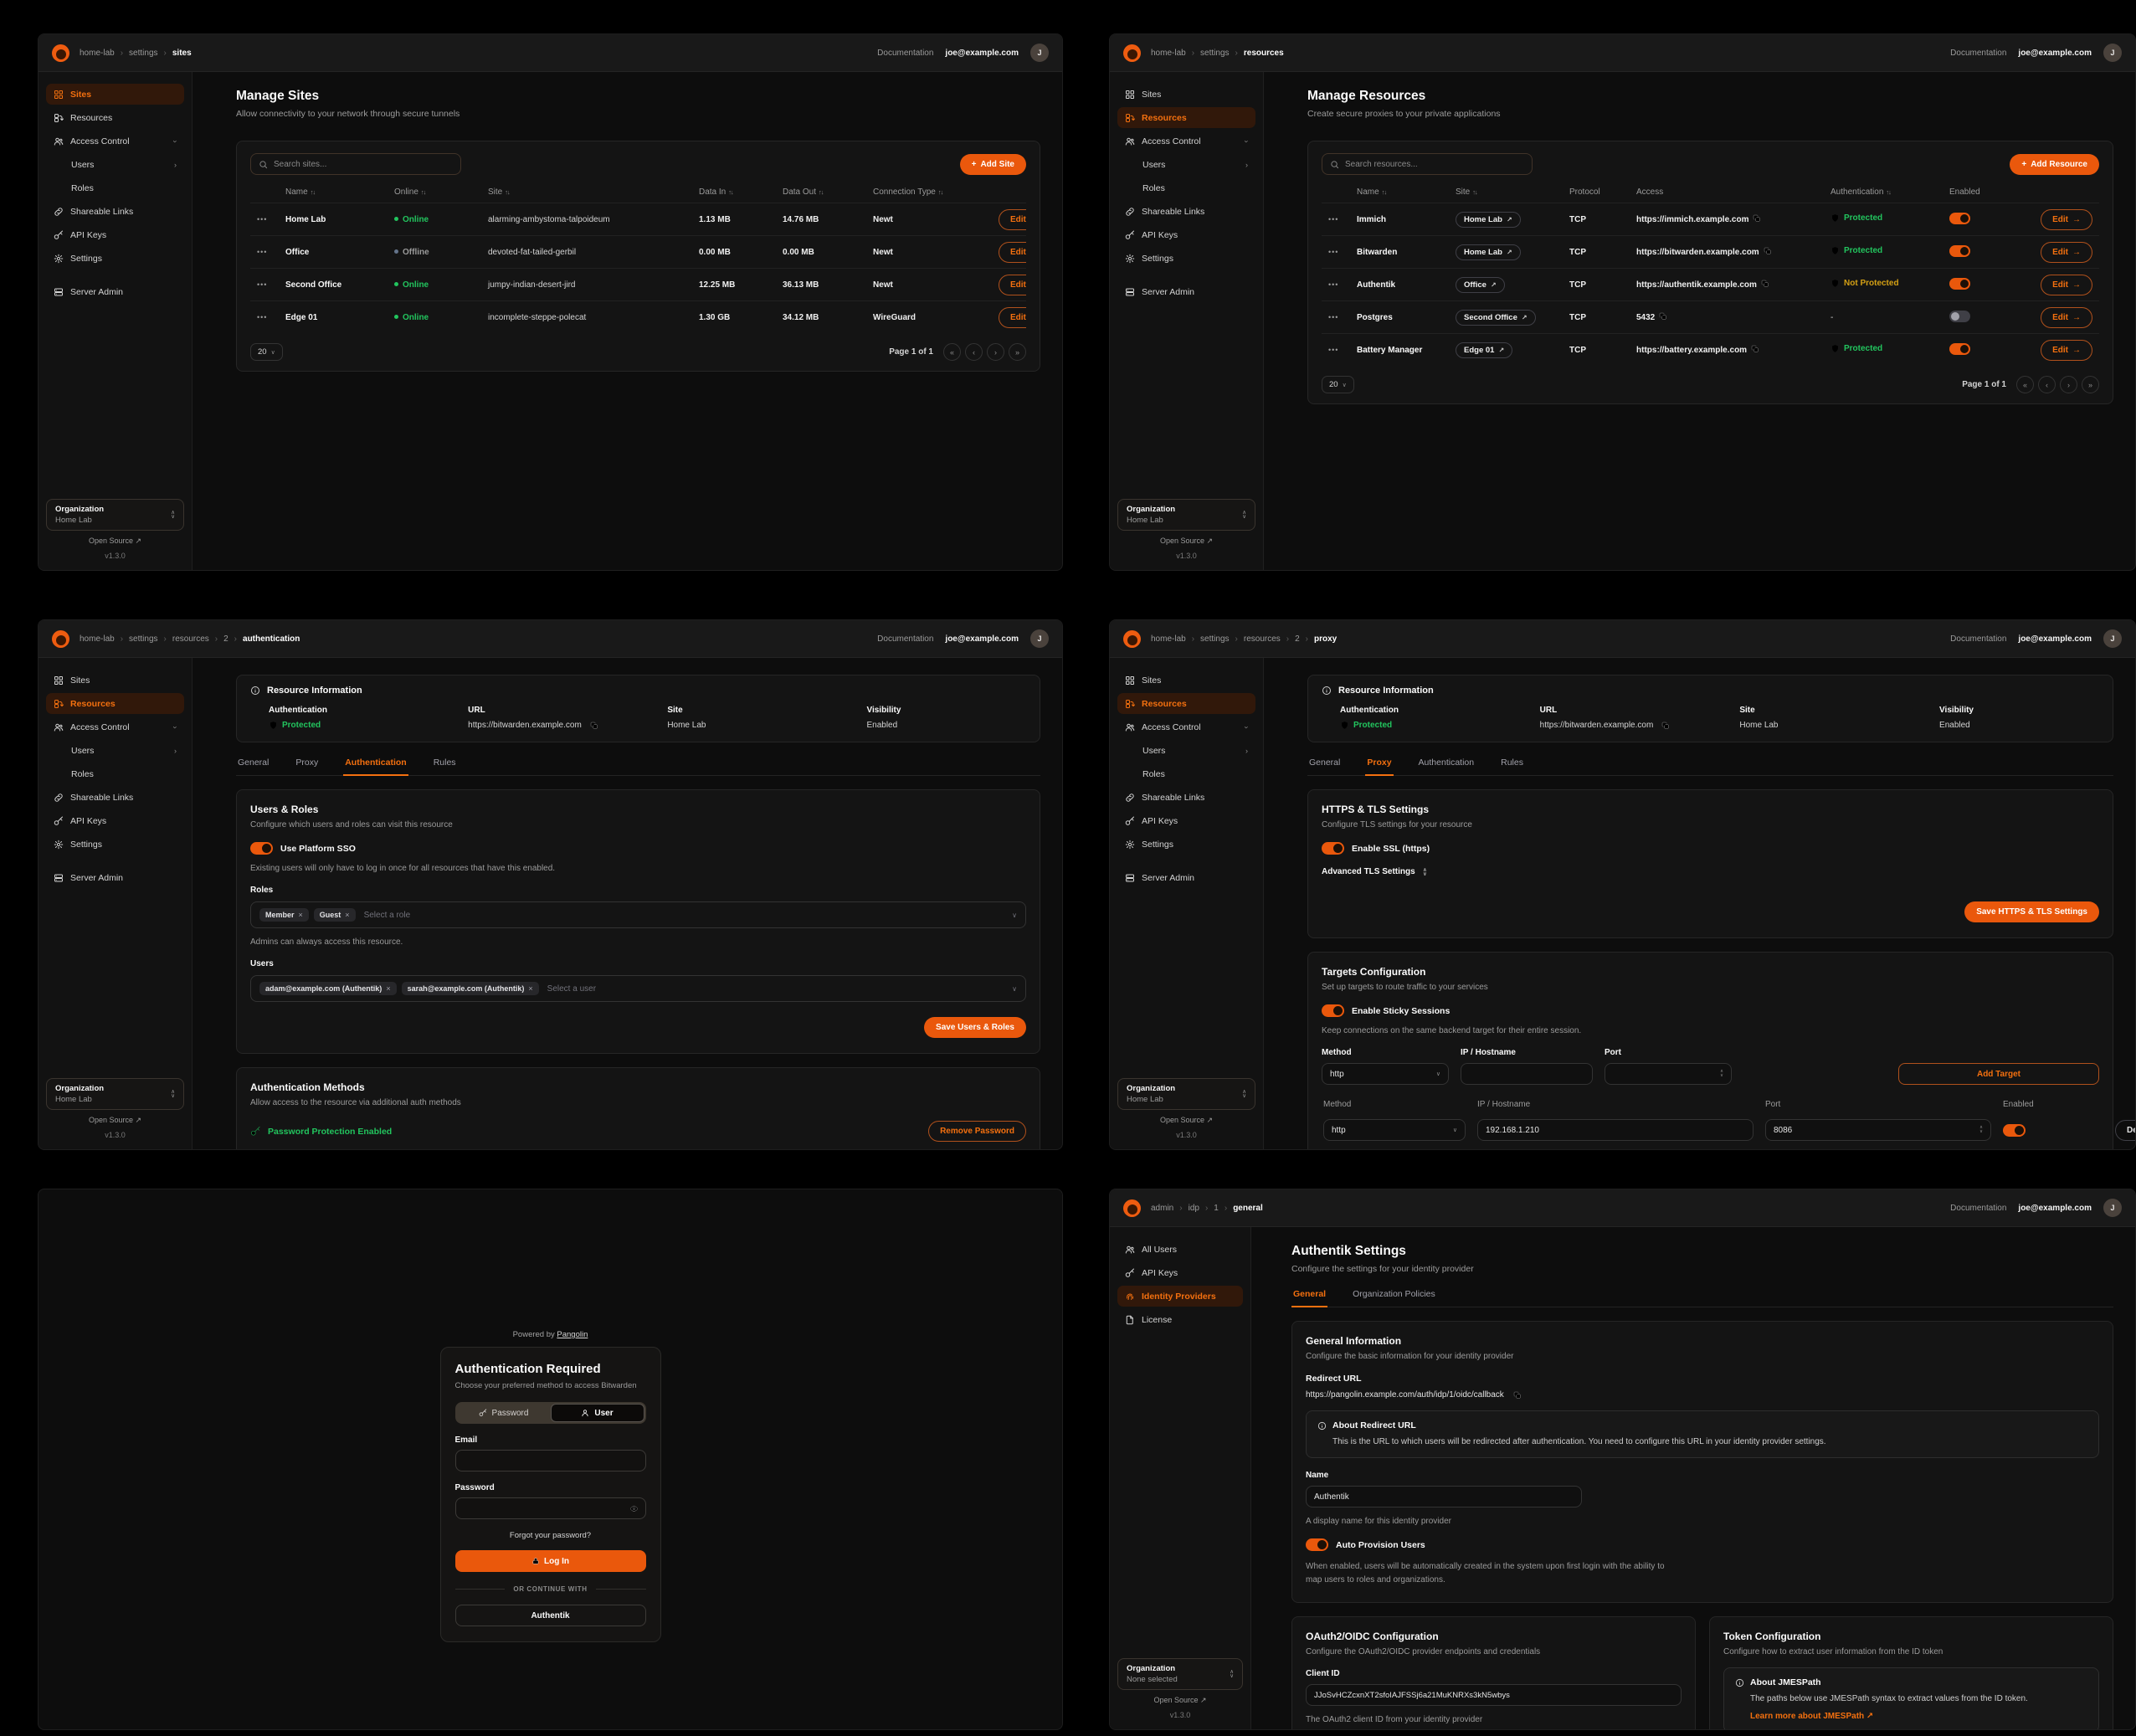 The width and height of the screenshot is (2136, 1736). What do you see at coordinates (975, 1027) in the screenshot?
I see `save-users-roles-button: Save Users & Roles` at bounding box center [975, 1027].